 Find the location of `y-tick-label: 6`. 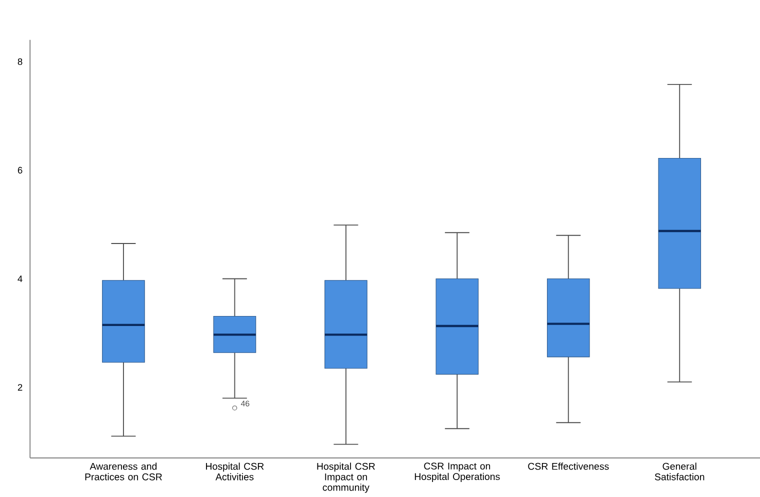

y-tick-label: 6 is located at coordinates (20, 170).